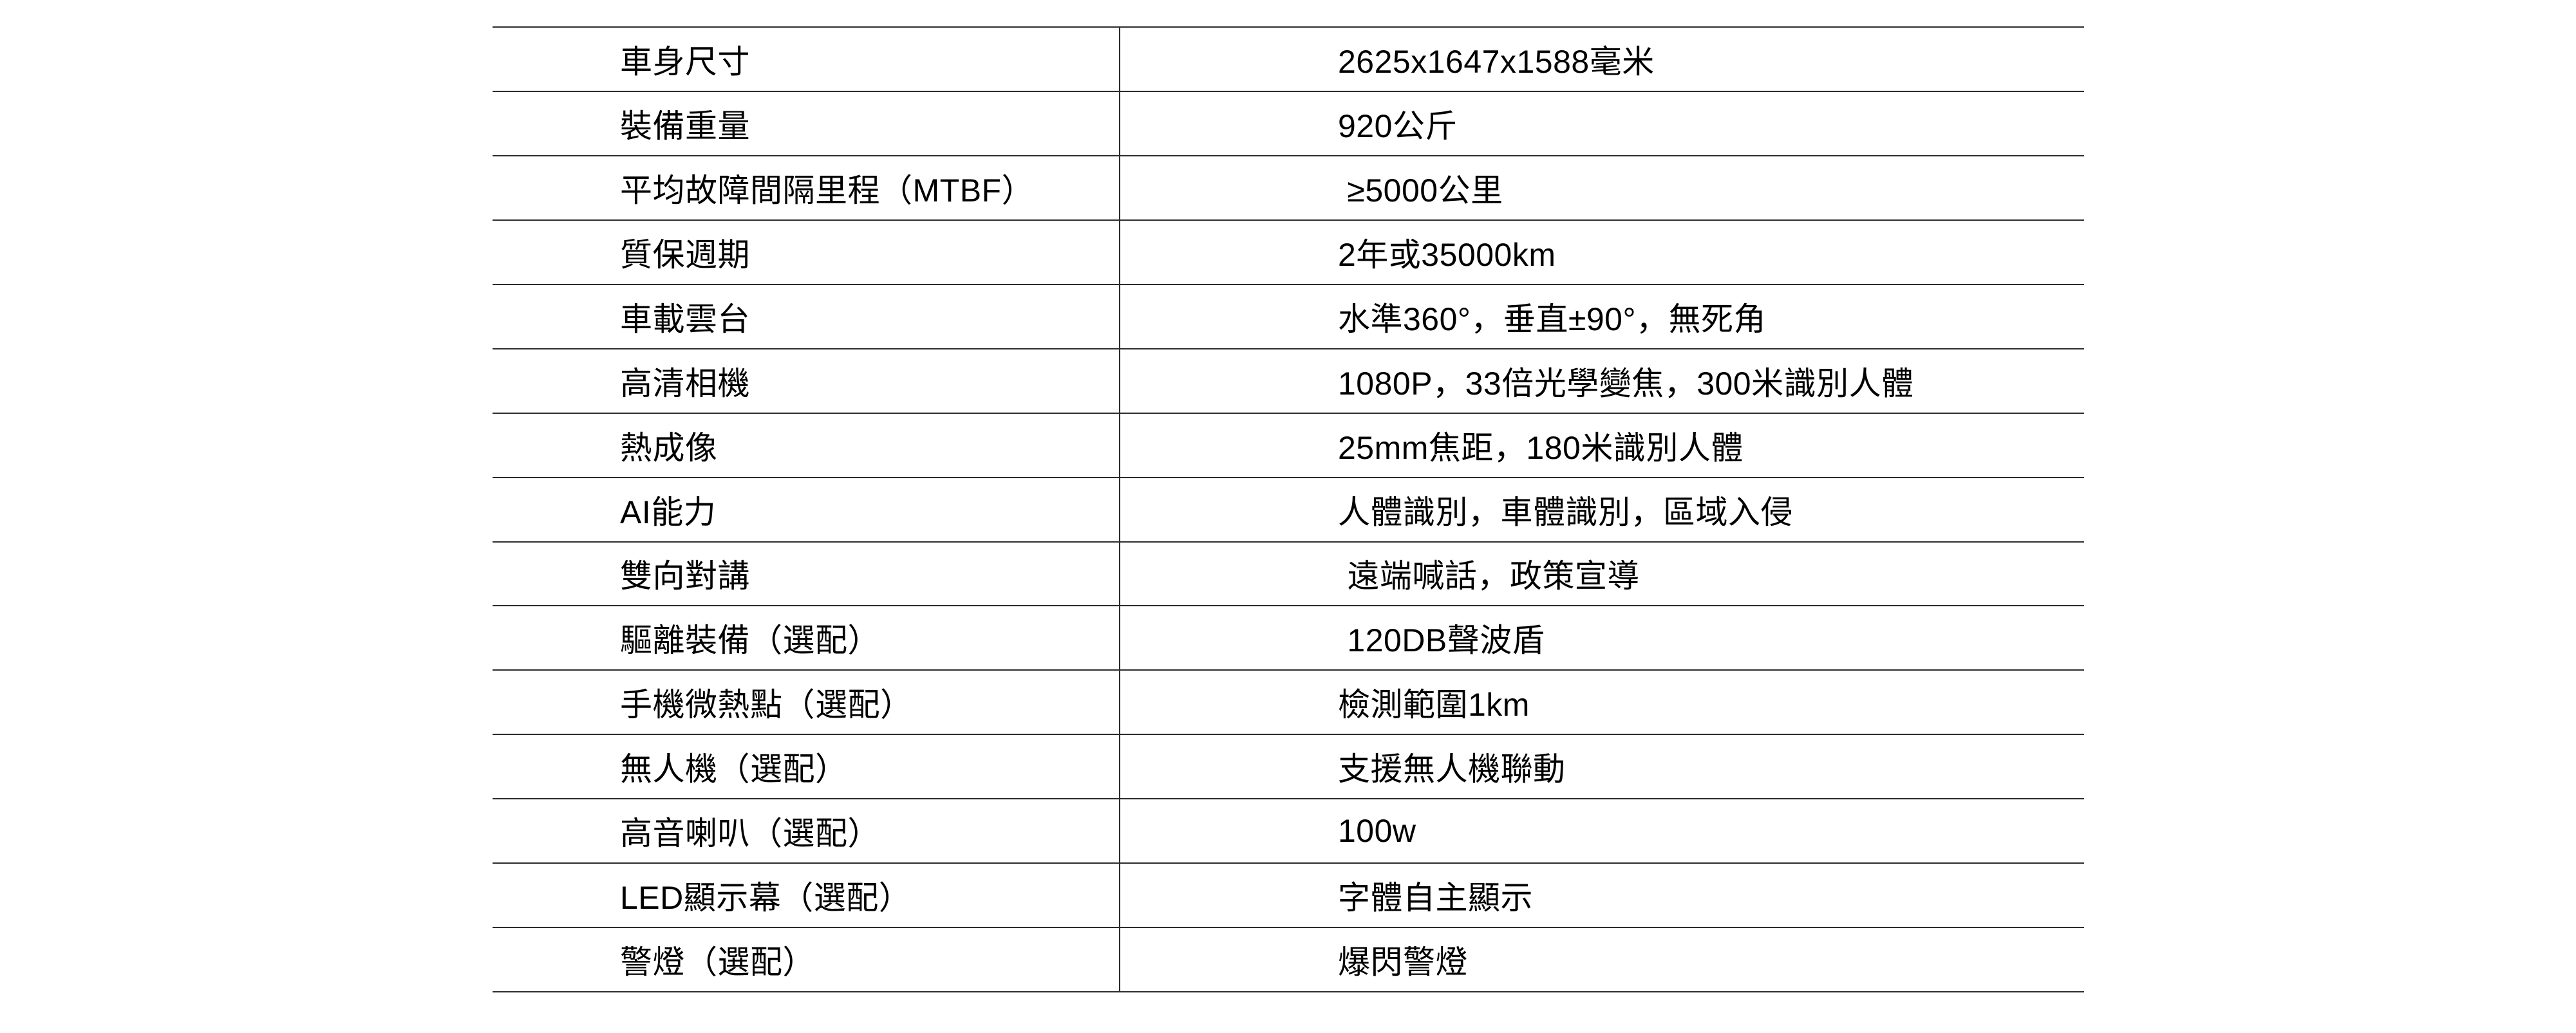 This screenshot has height=1033, width=2576. What do you see at coordinates (1601, 638) in the screenshot?
I see `spec-value: 120DB聲波盾` at bounding box center [1601, 638].